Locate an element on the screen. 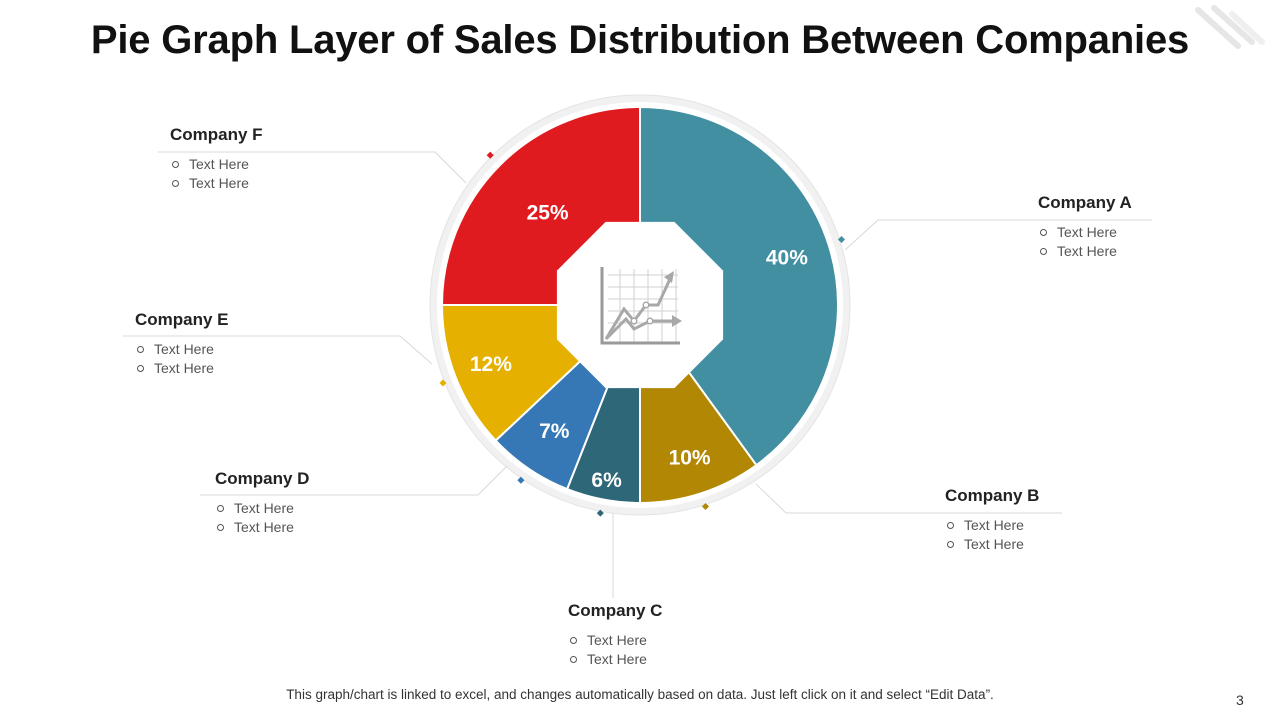 The width and height of the screenshot is (1280, 720). leader-line-a is located at coordinates (998, 235).